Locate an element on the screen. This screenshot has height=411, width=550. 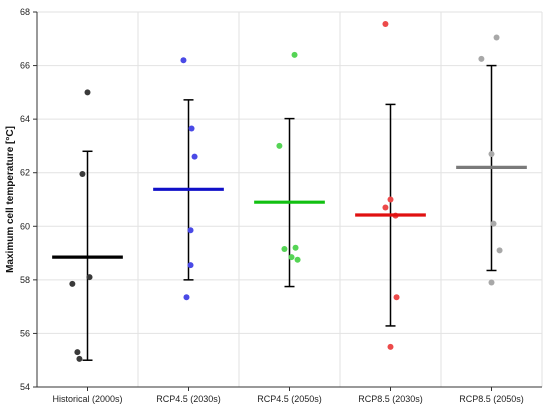
y-tick-label: 66 is located at coordinates (25, 66).